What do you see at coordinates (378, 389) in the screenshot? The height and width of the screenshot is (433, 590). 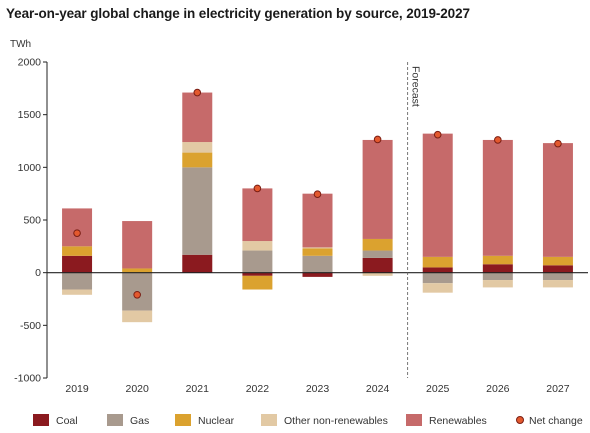 I see `x-tick-label-2024: 2024` at bounding box center [378, 389].